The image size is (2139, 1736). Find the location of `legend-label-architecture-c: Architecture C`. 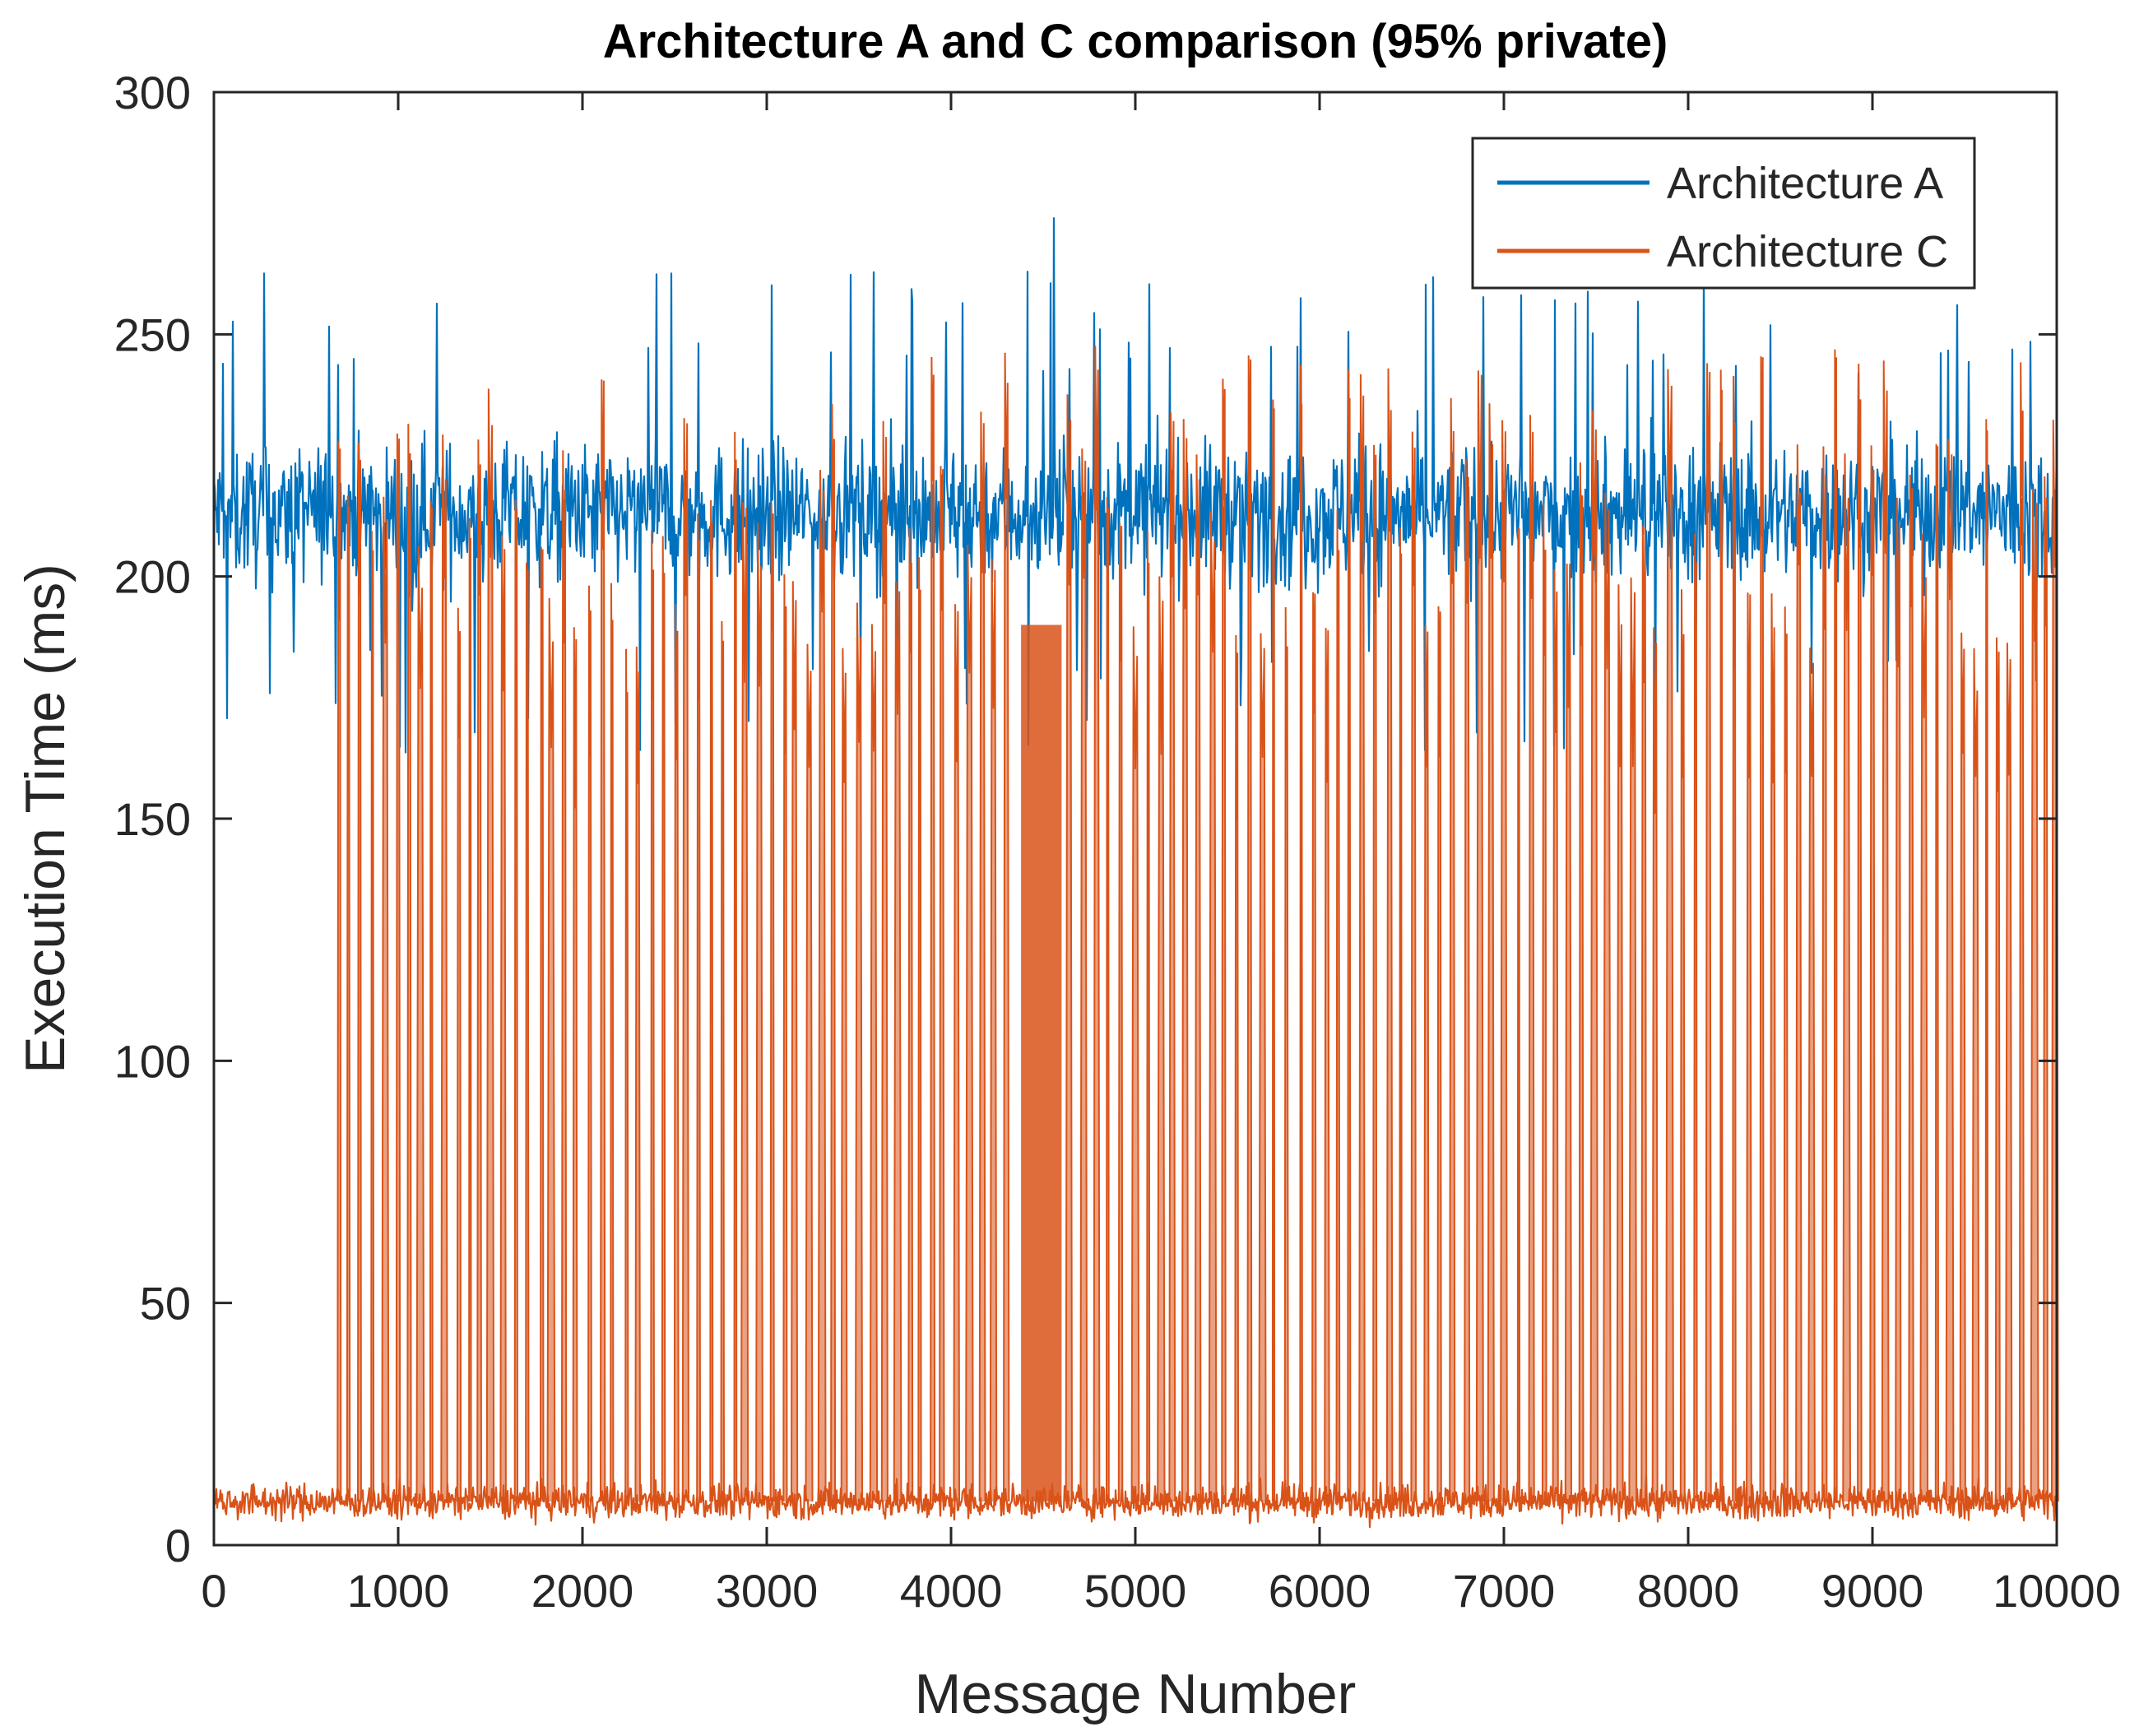

legend-label-architecture-c: Architecture C is located at coordinates (1807, 251).